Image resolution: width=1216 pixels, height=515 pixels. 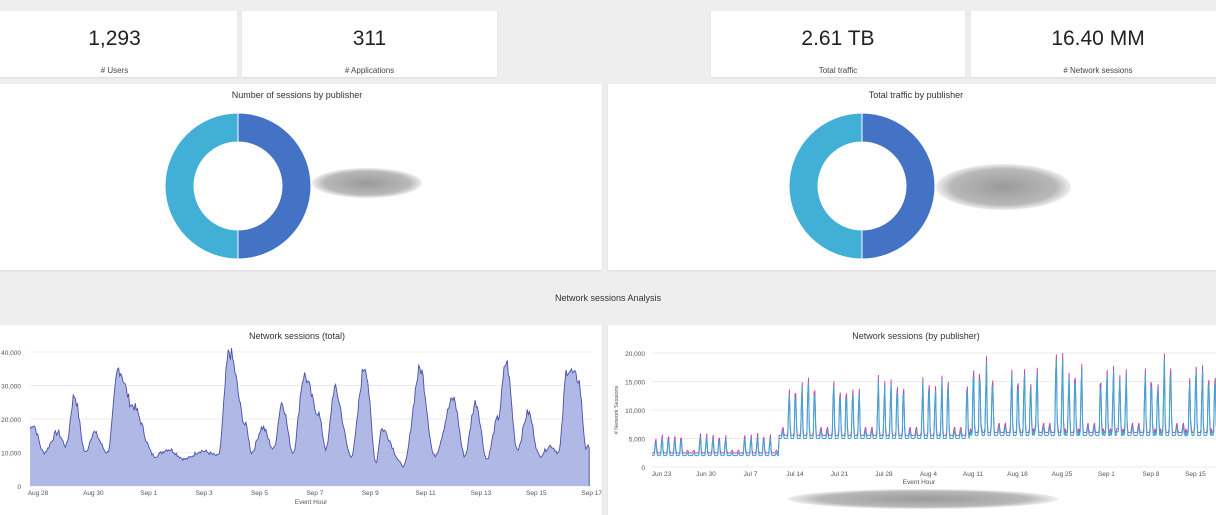 What do you see at coordinates (795, 474) in the screenshot?
I see `x-tick-label: Jul 14` at bounding box center [795, 474].